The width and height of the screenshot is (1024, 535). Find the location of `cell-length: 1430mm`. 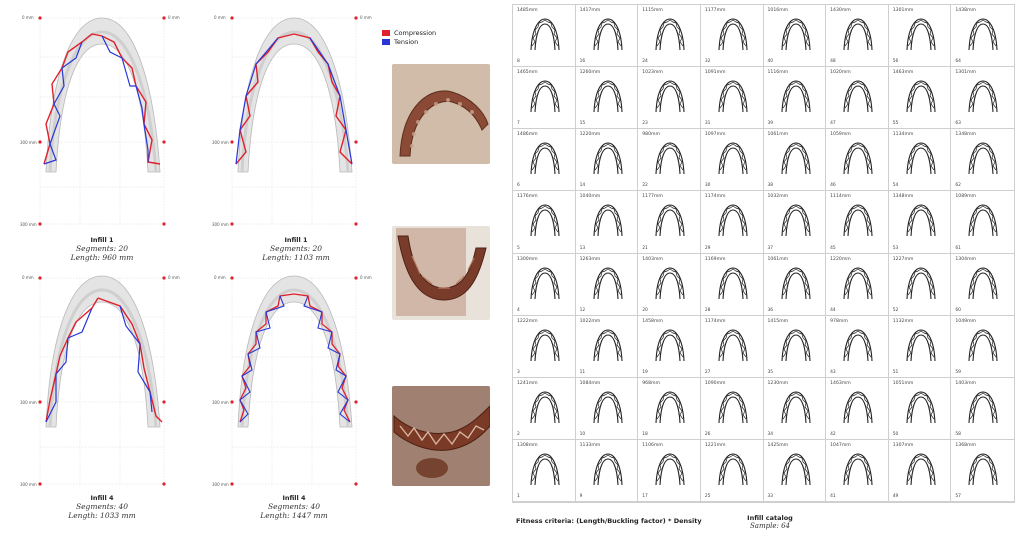

cell-length: 1430mm is located at coordinates (840, 10).